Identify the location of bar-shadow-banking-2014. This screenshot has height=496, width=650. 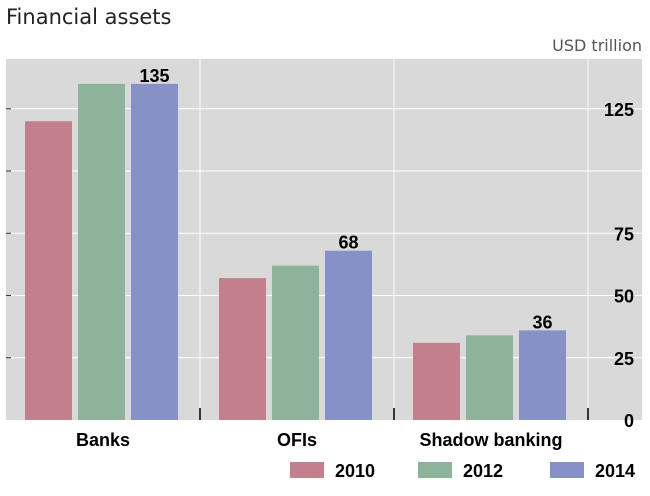
(542, 375).